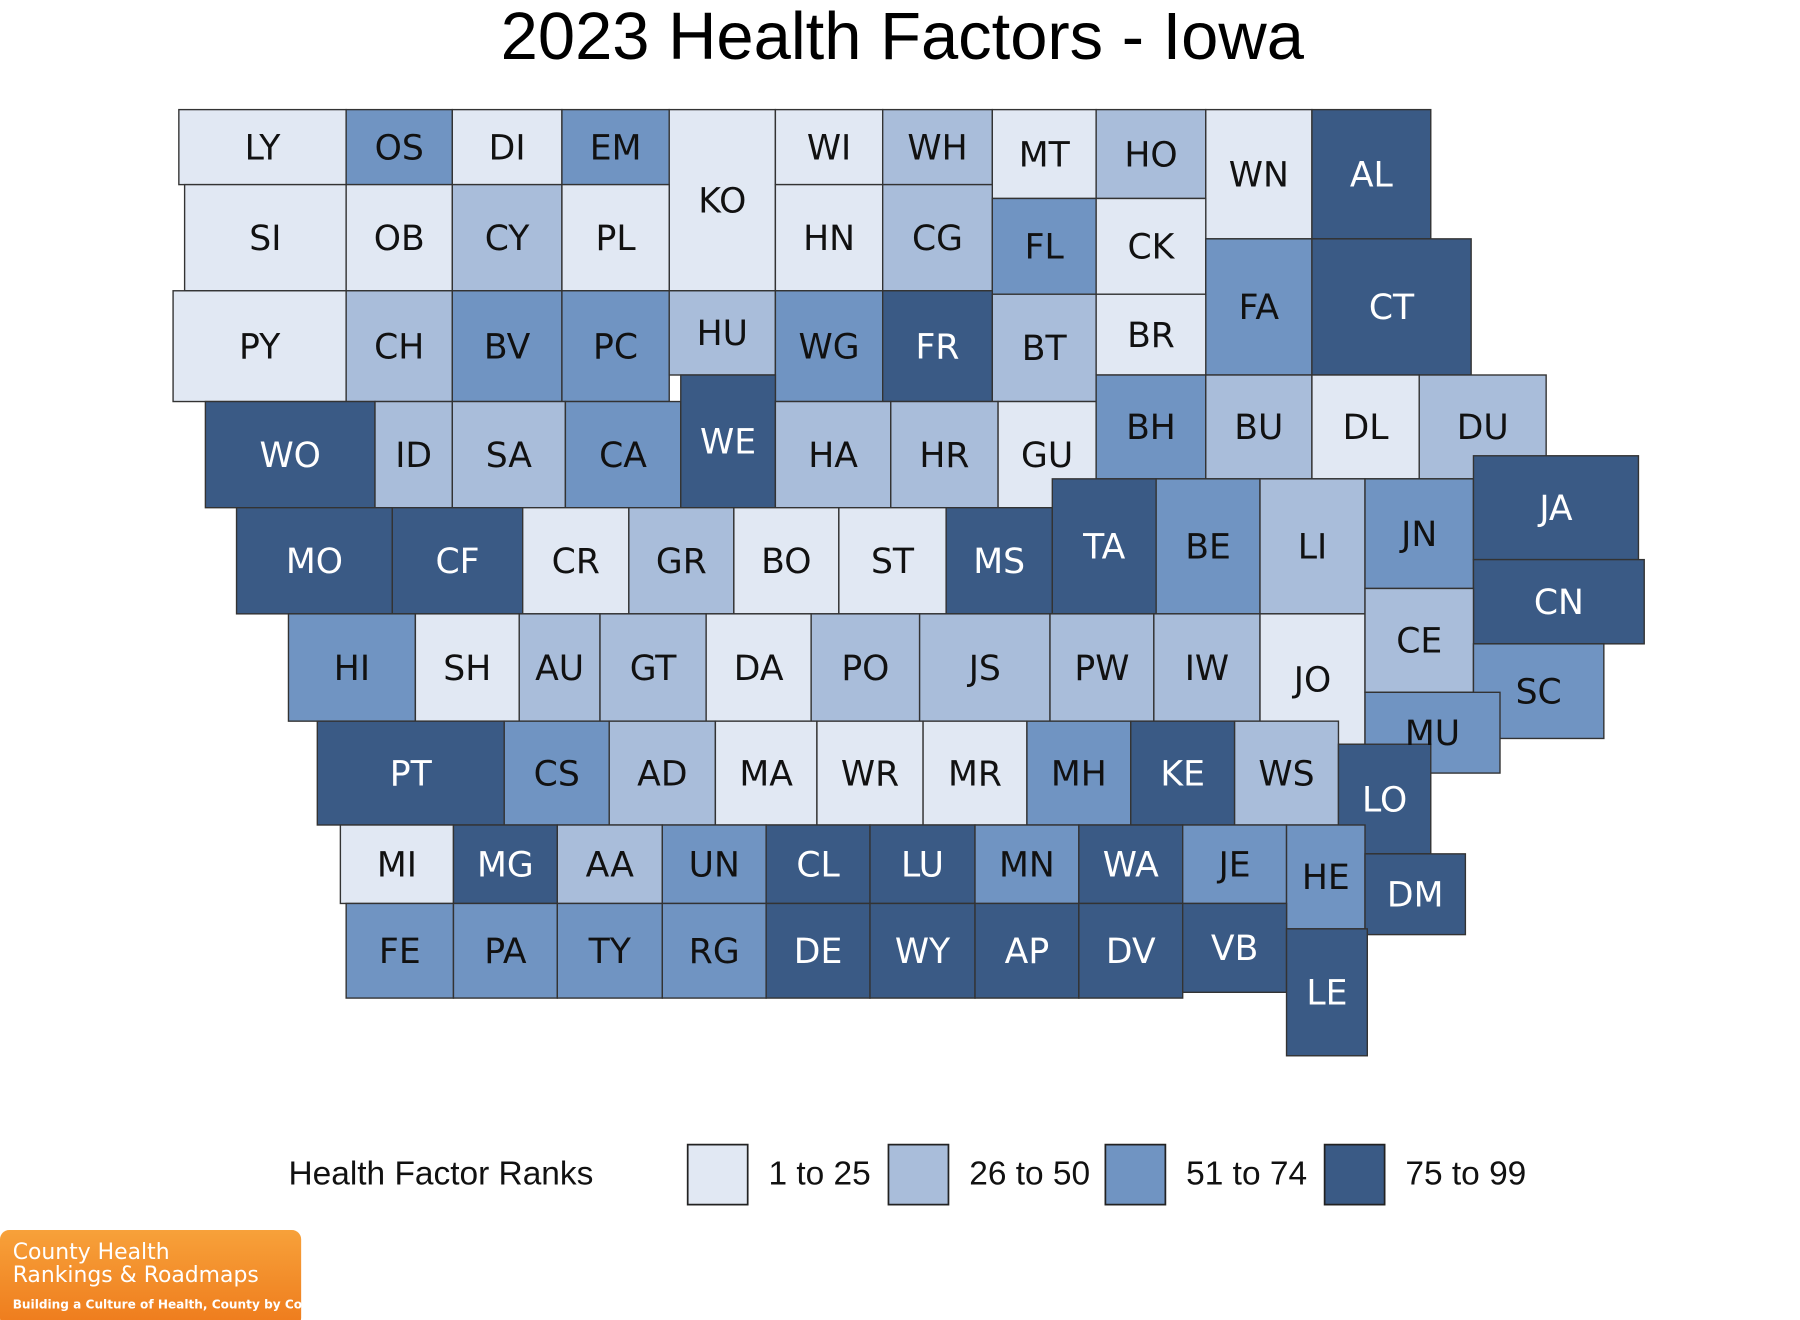 The image size is (1800, 1320). What do you see at coordinates (1103, 548) in the screenshot?
I see `county-label: TA` at bounding box center [1103, 548].